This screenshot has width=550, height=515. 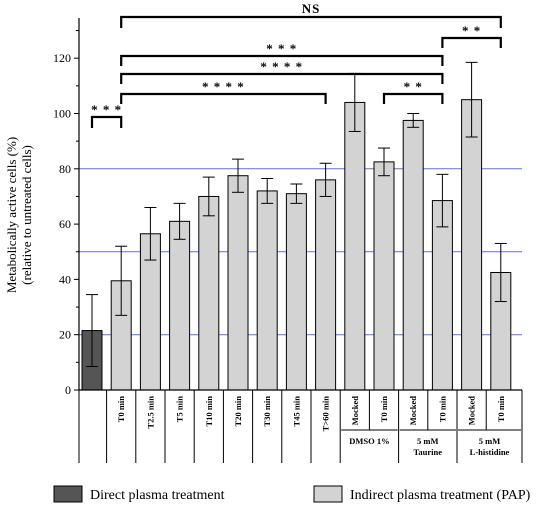 What do you see at coordinates (11, 215) in the screenshot?
I see `y-axis-title: Metabolically active cells (%)` at bounding box center [11, 215].